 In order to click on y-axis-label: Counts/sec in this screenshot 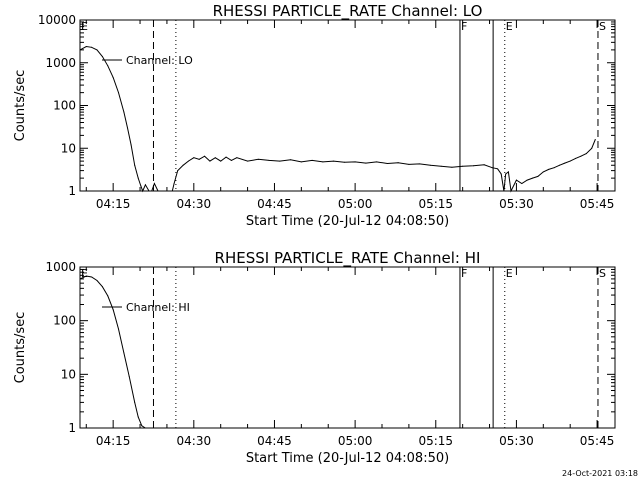, I will do `click(20, 106)`.